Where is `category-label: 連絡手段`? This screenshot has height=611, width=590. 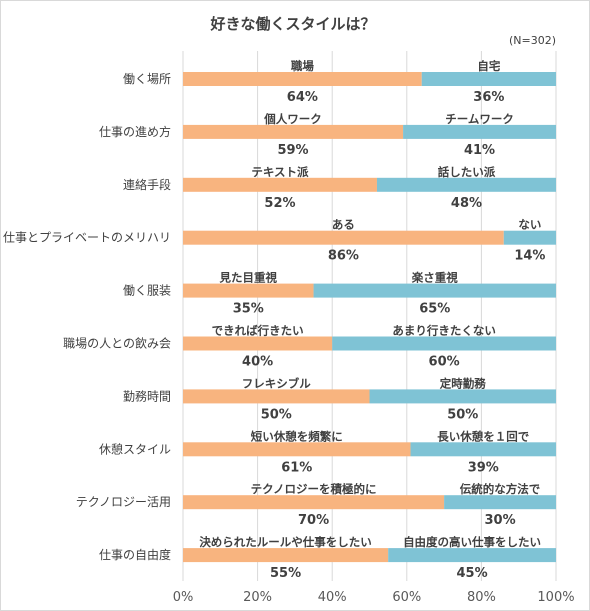
category-label: 連絡手段 is located at coordinates (147, 184).